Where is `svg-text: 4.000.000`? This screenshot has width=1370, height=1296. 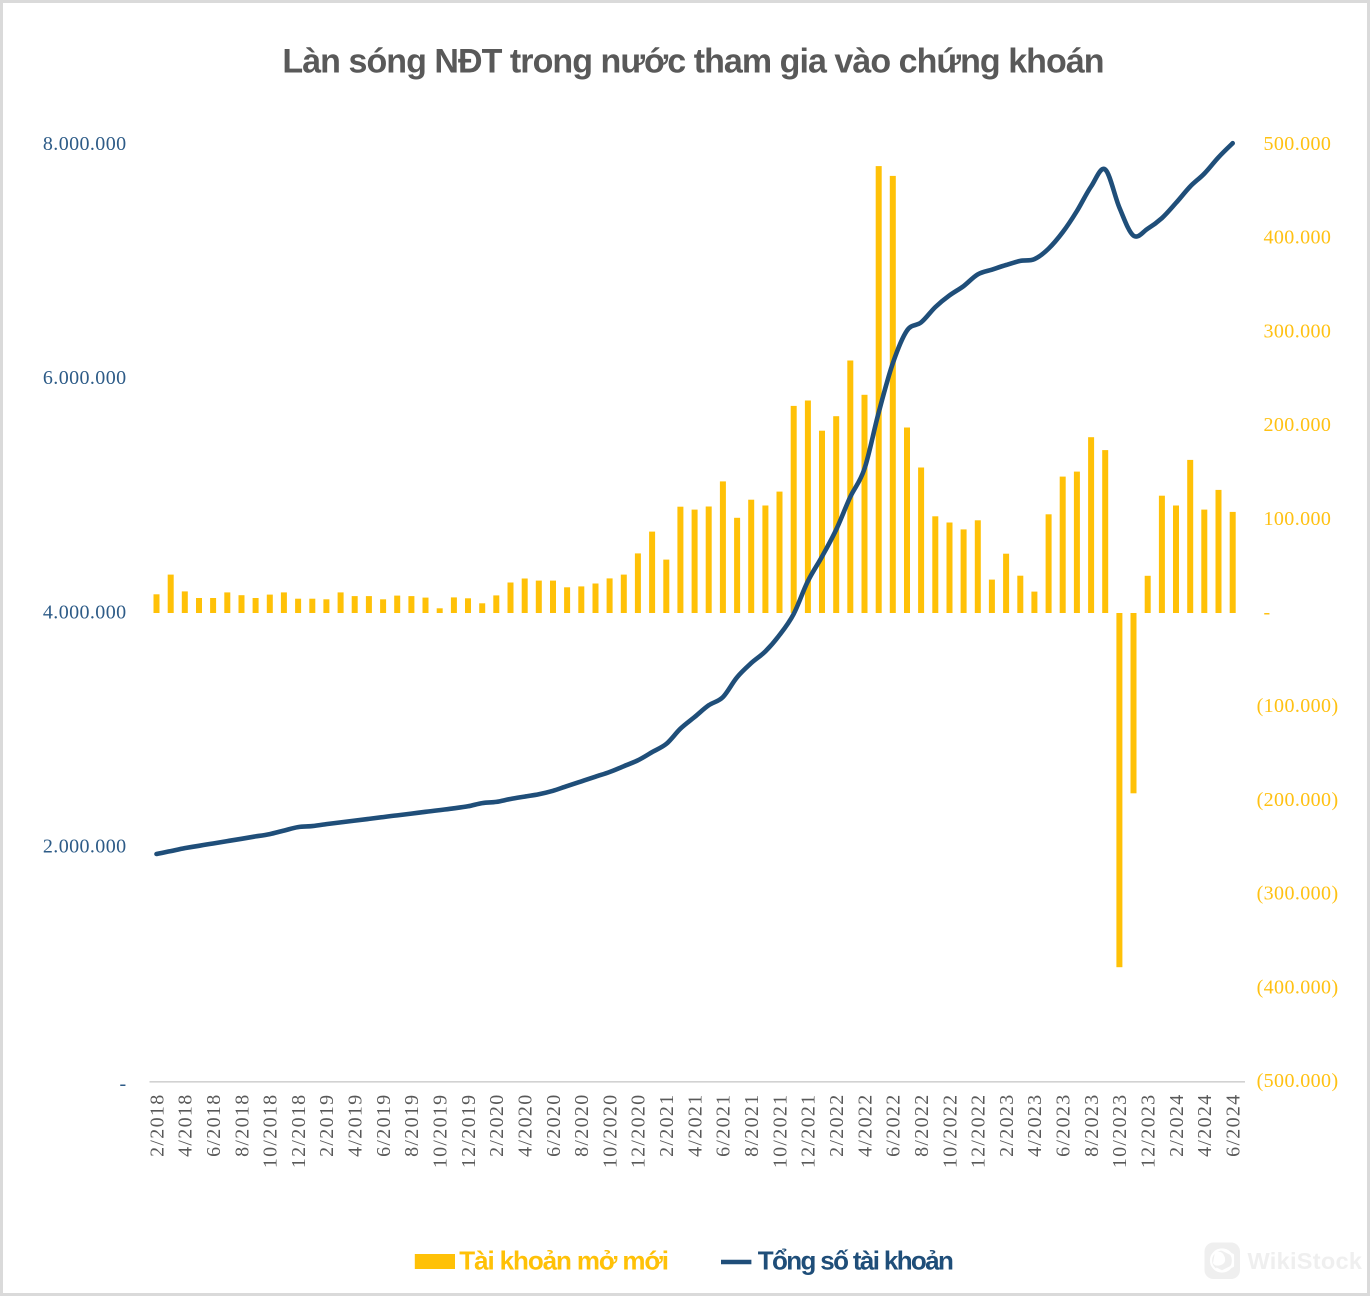 svg-text: 4.000.000 is located at coordinates (85, 612).